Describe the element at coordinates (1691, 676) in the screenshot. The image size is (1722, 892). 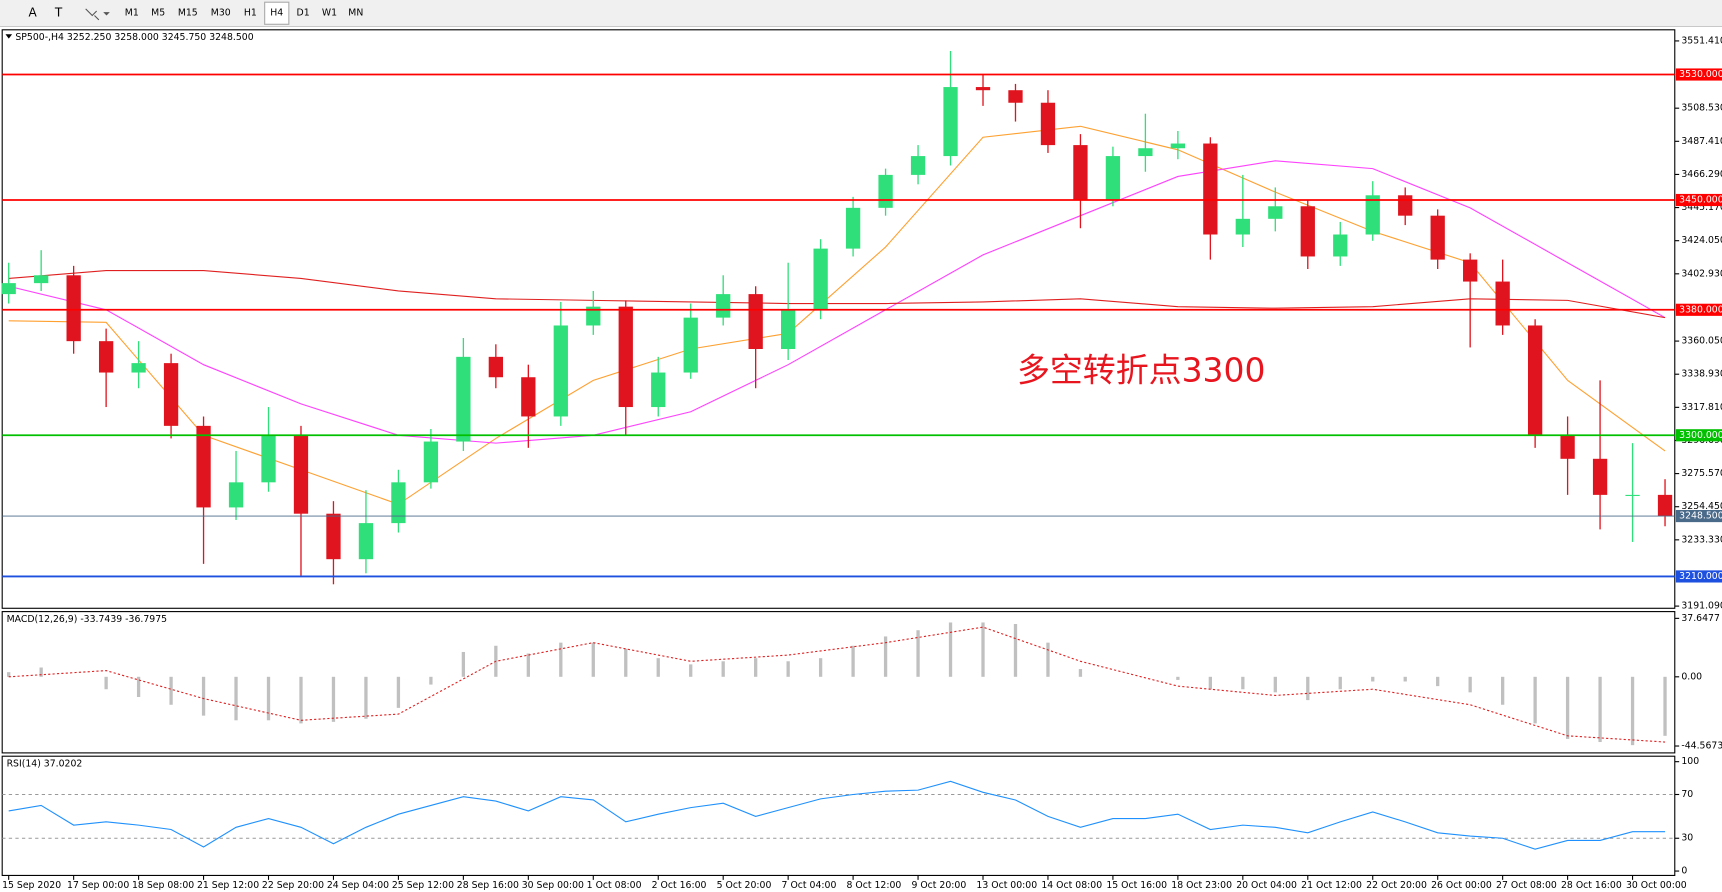
I see `y-tick-label: 0.00` at that location.